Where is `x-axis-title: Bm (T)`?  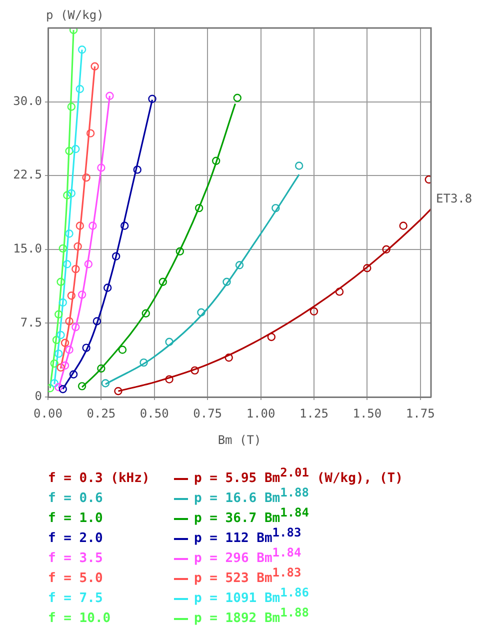 x-axis-title: Bm (T) is located at coordinates (240, 439).